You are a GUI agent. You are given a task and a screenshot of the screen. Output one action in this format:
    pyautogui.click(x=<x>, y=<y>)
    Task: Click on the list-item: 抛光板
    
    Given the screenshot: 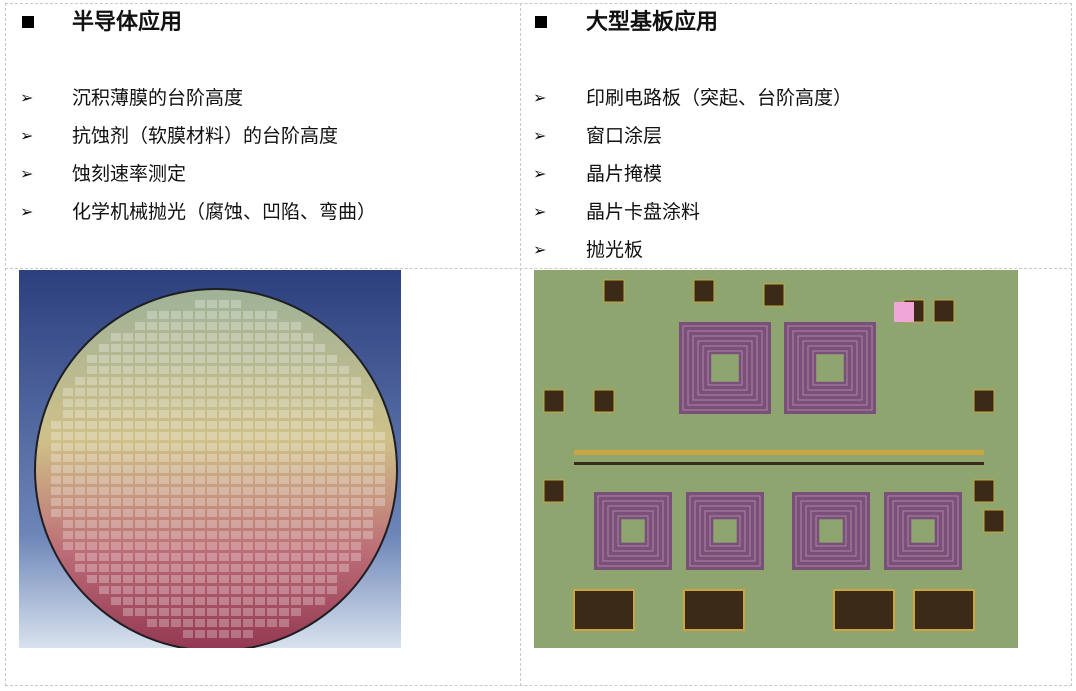 What is the action you would take?
    pyautogui.click(x=615, y=250)
    